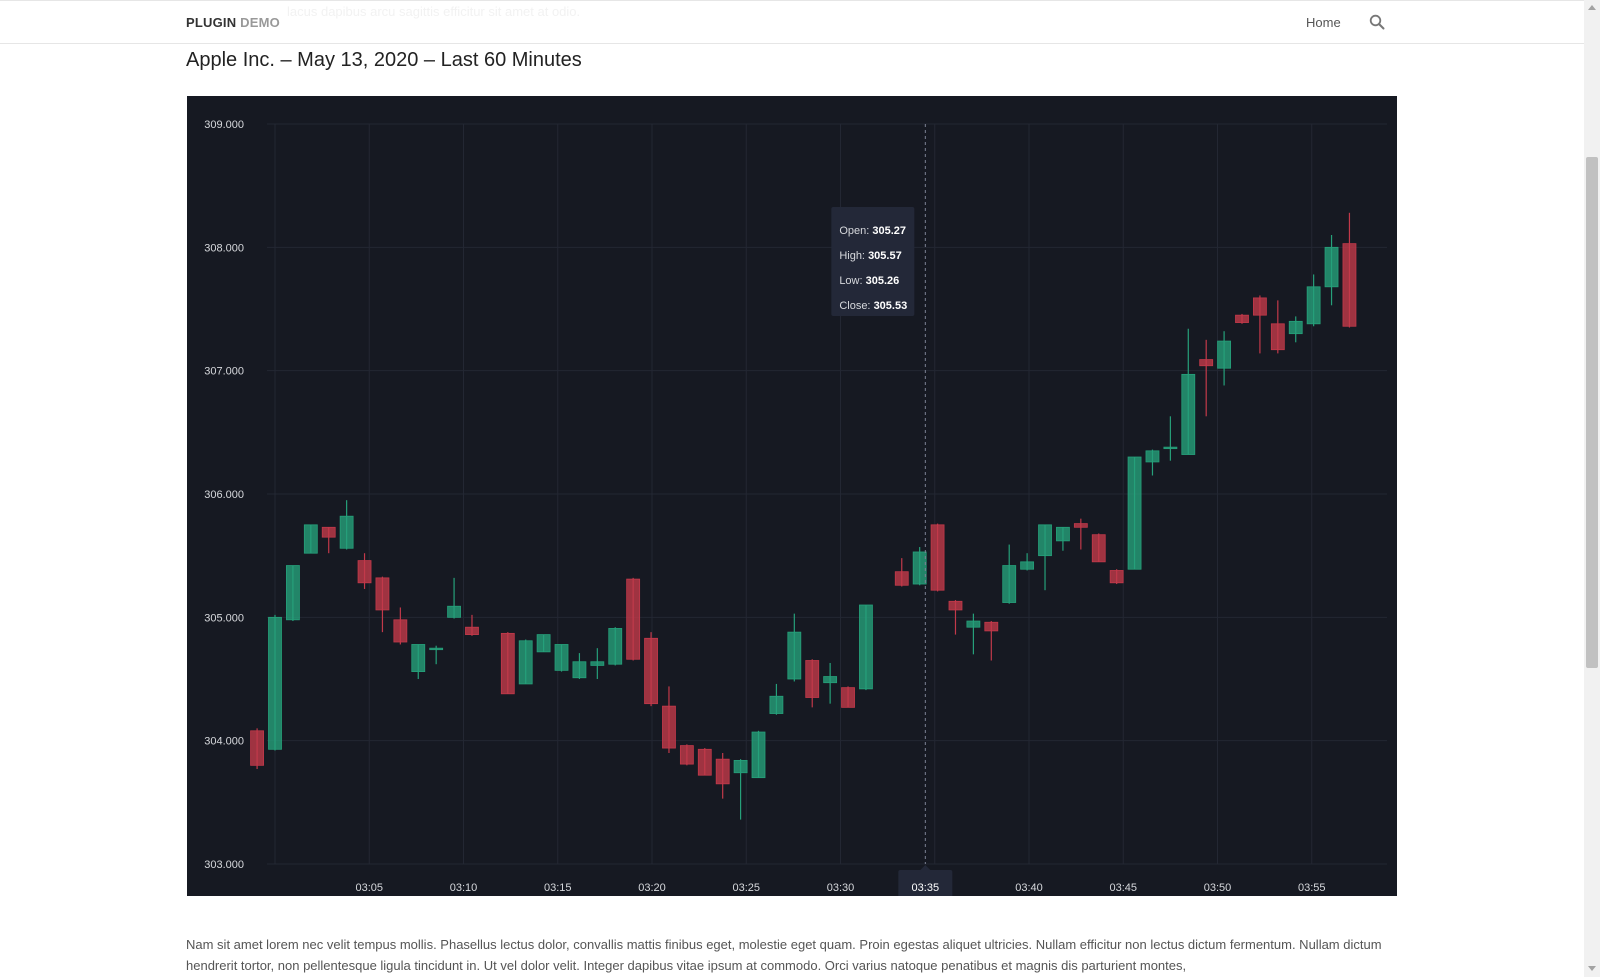 This screenshot has width=1600, height=977. What do you see at coordinates (260, 22) in the screenshot?
I see `logo-light-text: DEMO` at bounding box center [260, 22].